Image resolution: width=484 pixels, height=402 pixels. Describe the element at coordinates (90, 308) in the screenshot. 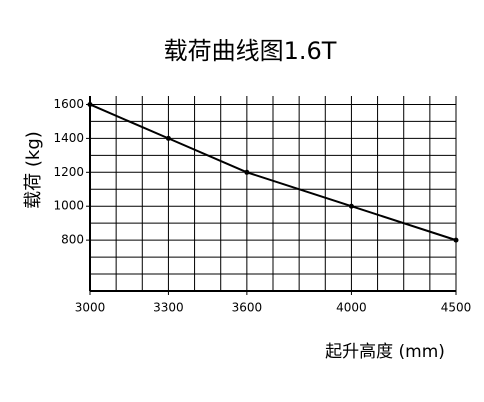

I see `x-tick-label: 3000` at that location.